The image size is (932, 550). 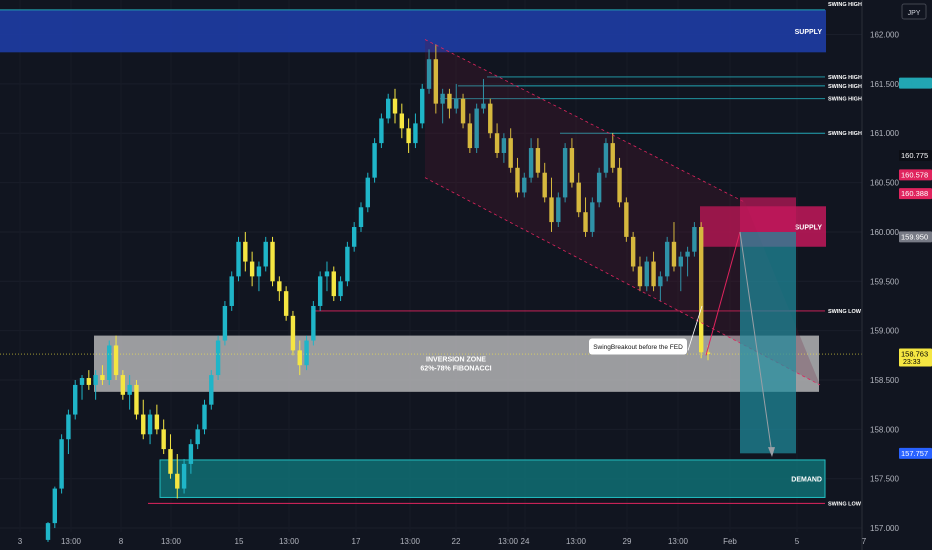 What do you see at coordinates (884, 331) in the screenshot?
I see `price-tick-label: 159.000` at bounding box center [884, 331].